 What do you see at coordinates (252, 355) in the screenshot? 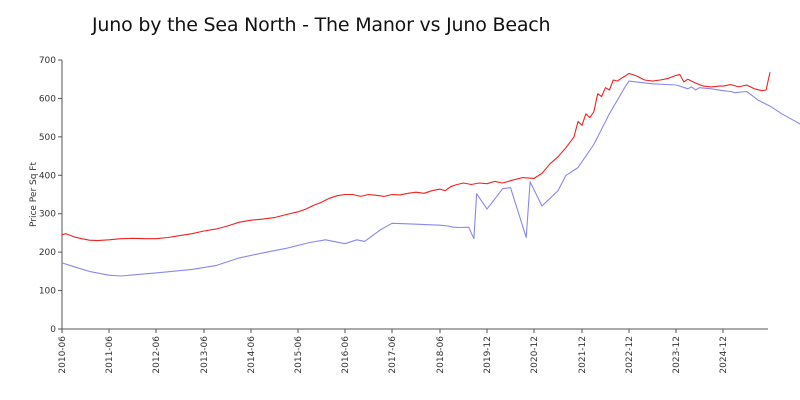
I see `x-tick-label: 2014-06` at bounding box center [252, 355].